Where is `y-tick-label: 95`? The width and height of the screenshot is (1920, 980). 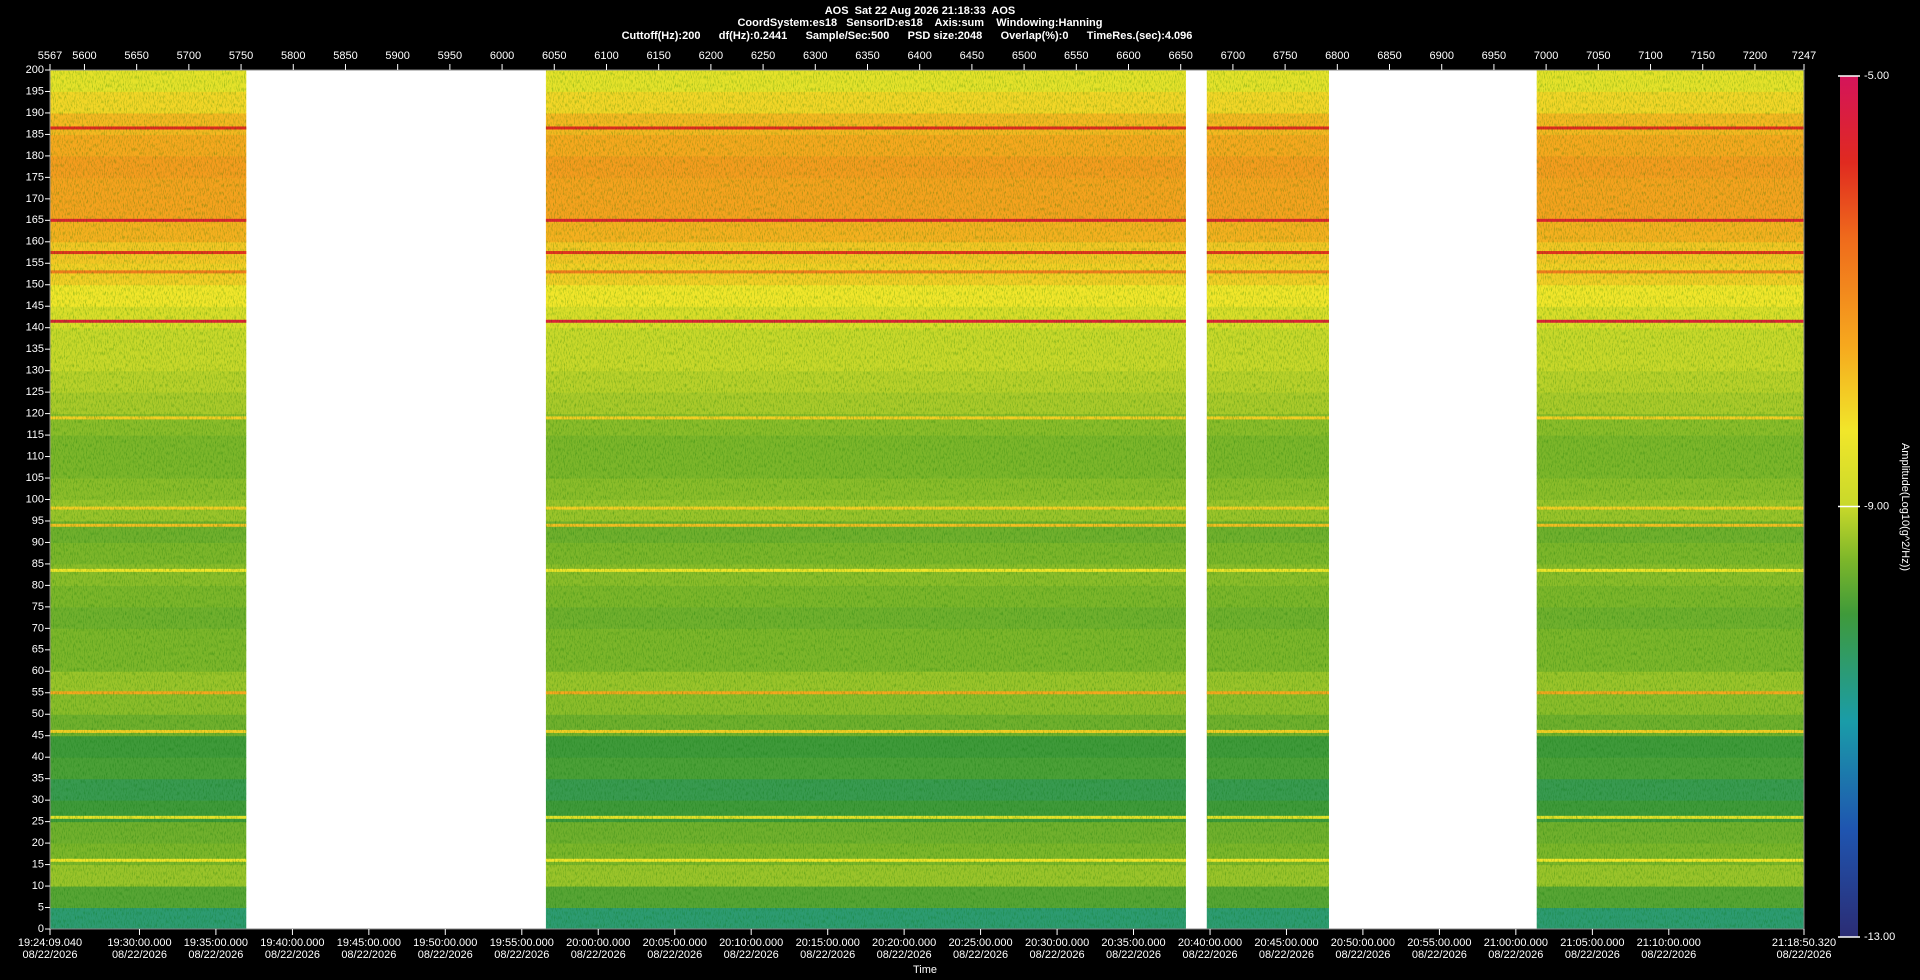
y-tick-label: 95 is located at coordinates (38, 521).